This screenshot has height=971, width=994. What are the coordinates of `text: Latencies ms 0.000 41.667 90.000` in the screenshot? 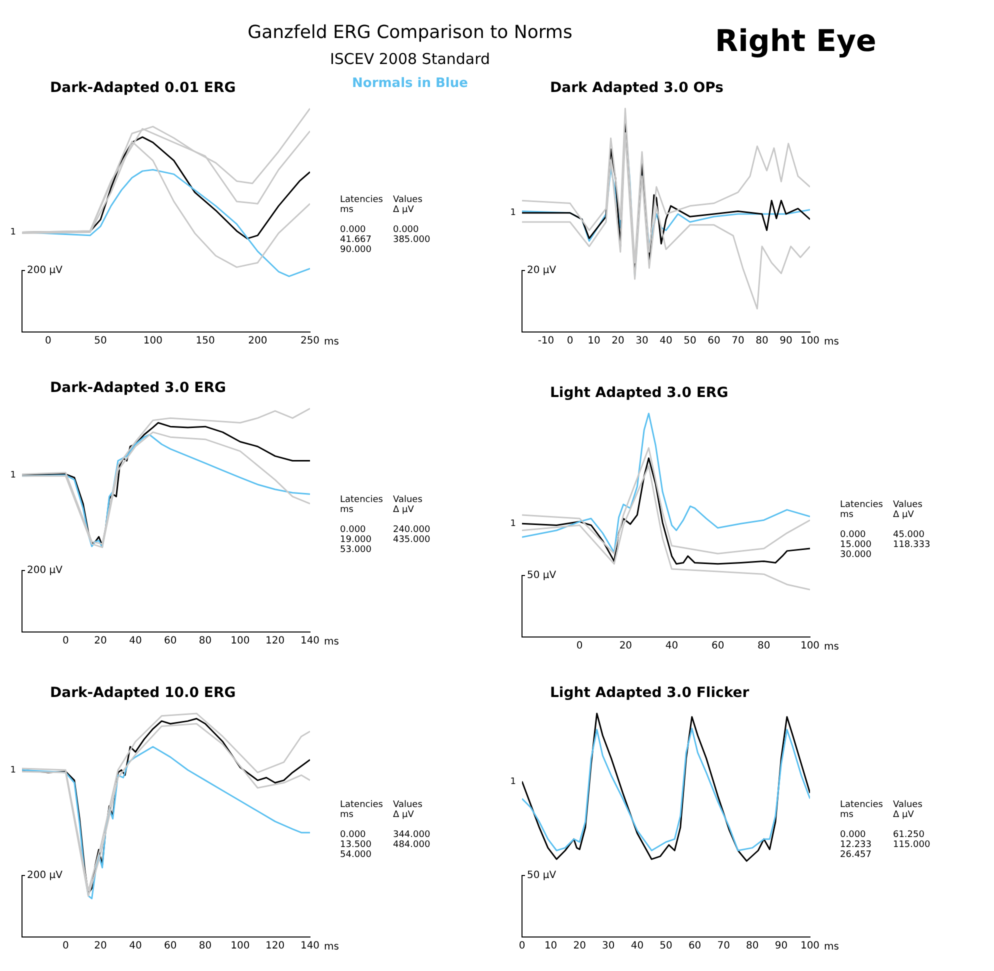 It's located at (361, 225).